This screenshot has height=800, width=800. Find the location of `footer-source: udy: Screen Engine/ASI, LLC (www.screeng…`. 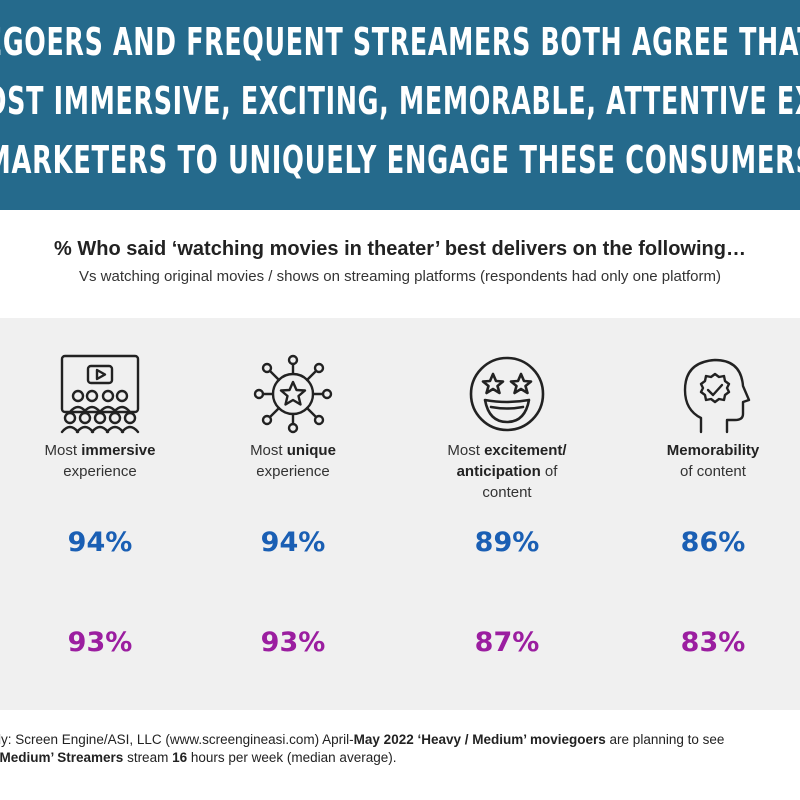

footer-source: udy: Screen Engine/ASI, LLC (www.screeng… is located at coordinates (400, 765).